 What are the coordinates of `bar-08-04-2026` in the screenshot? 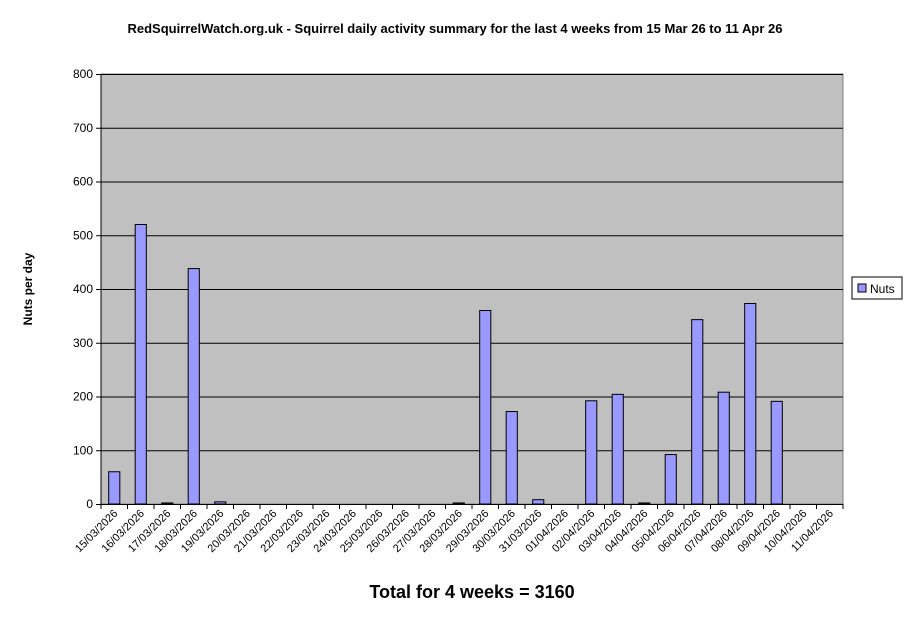 It's located at (750, 404).